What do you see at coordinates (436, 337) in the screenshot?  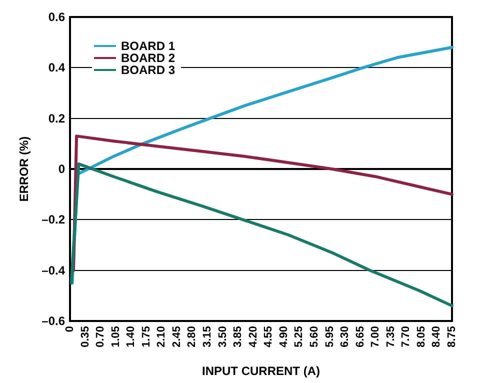 I see `x-tick-label: 8.40` at bounding box center [436, 337].